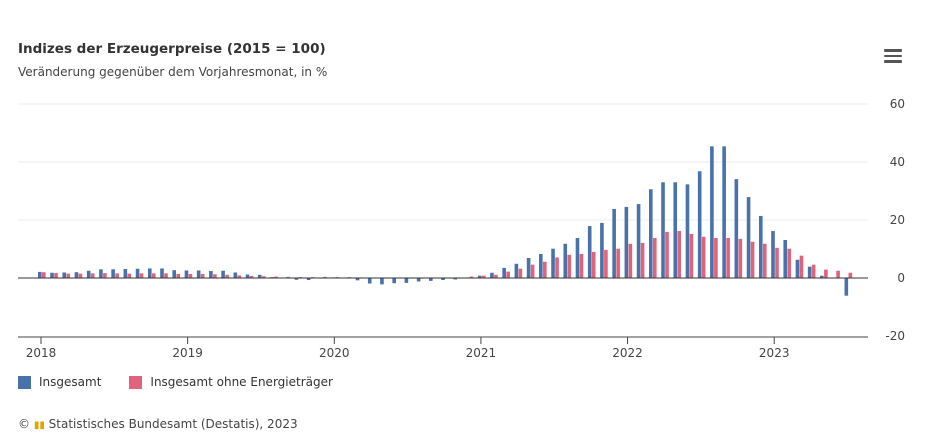 The height and width of the screenshot is (440, 935). What do you see at coordinates (187, 353) in the screenshot?
I see `x-tick-label: 2019` at bounding box center [187, 353].